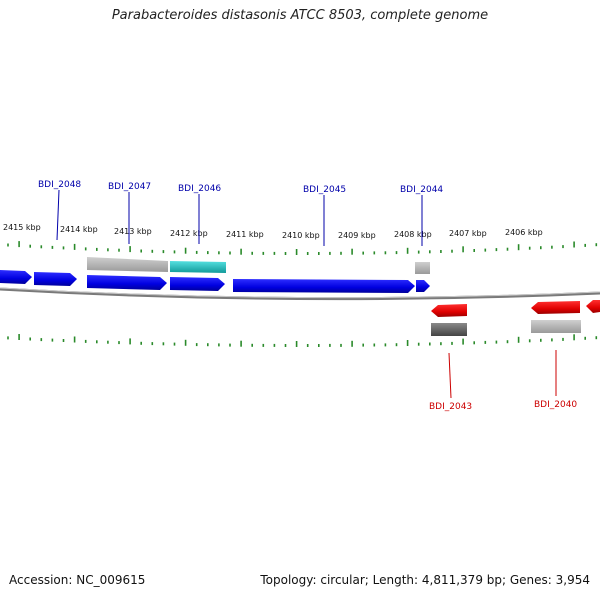 The width and height of the screenshot is (600, 600). I want to click on kbp-label: 2414 kbp, so click(79, 229).